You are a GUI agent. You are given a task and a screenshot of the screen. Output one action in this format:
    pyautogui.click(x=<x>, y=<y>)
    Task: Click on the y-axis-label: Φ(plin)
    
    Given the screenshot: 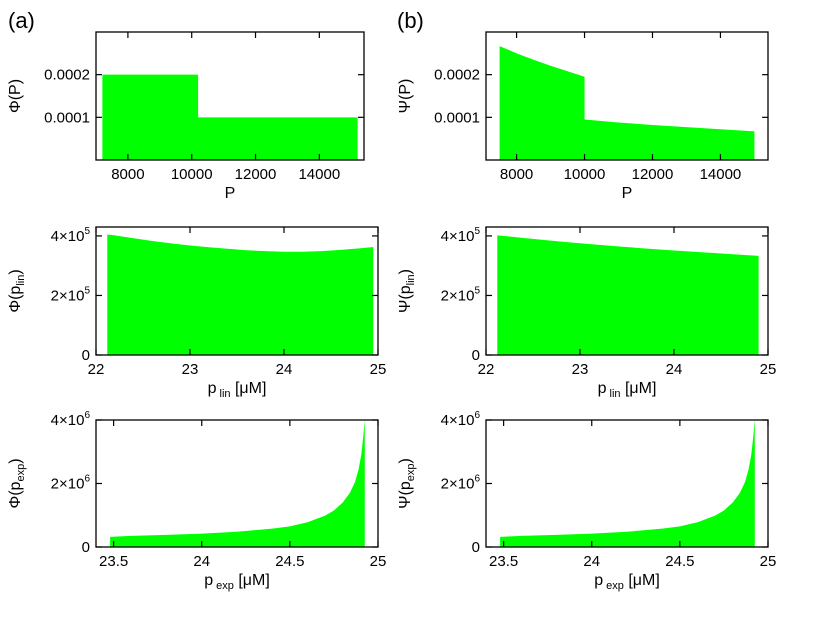 What is the action you would take?
    pyautogui.click(x=17, y=290)
    